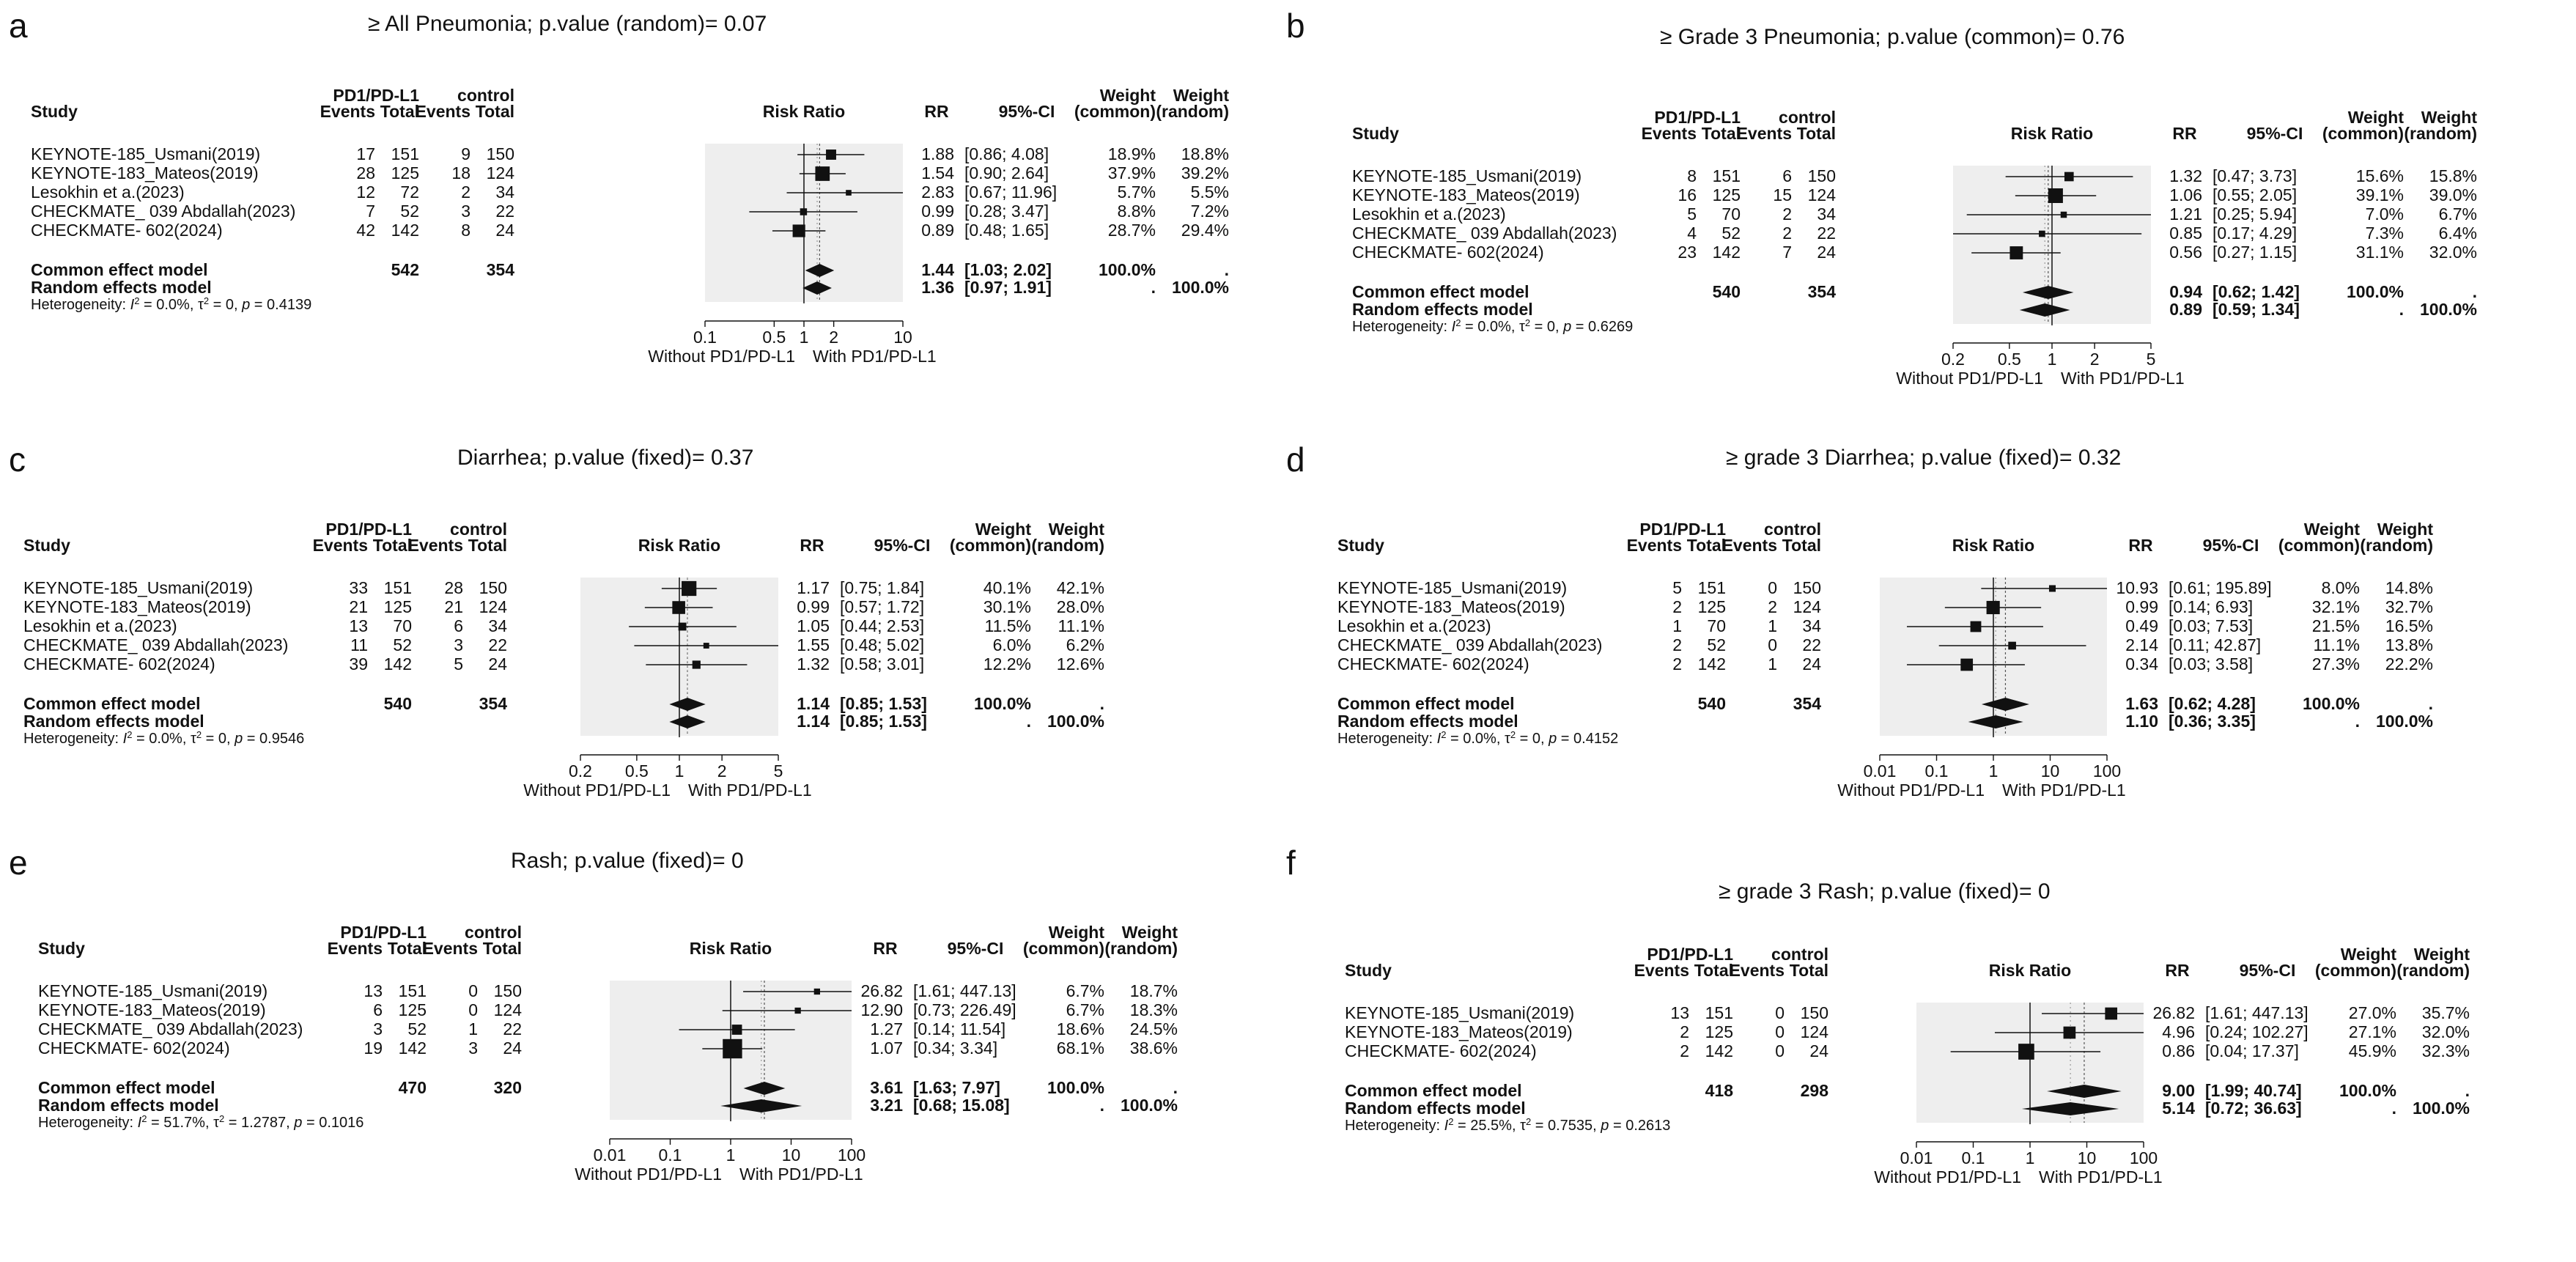 The image size is (2576, 1262). What do you see at coordinates (1782, 194) in the screenshot?
I see `control-events: 15` at bounding box center [1782, 194].